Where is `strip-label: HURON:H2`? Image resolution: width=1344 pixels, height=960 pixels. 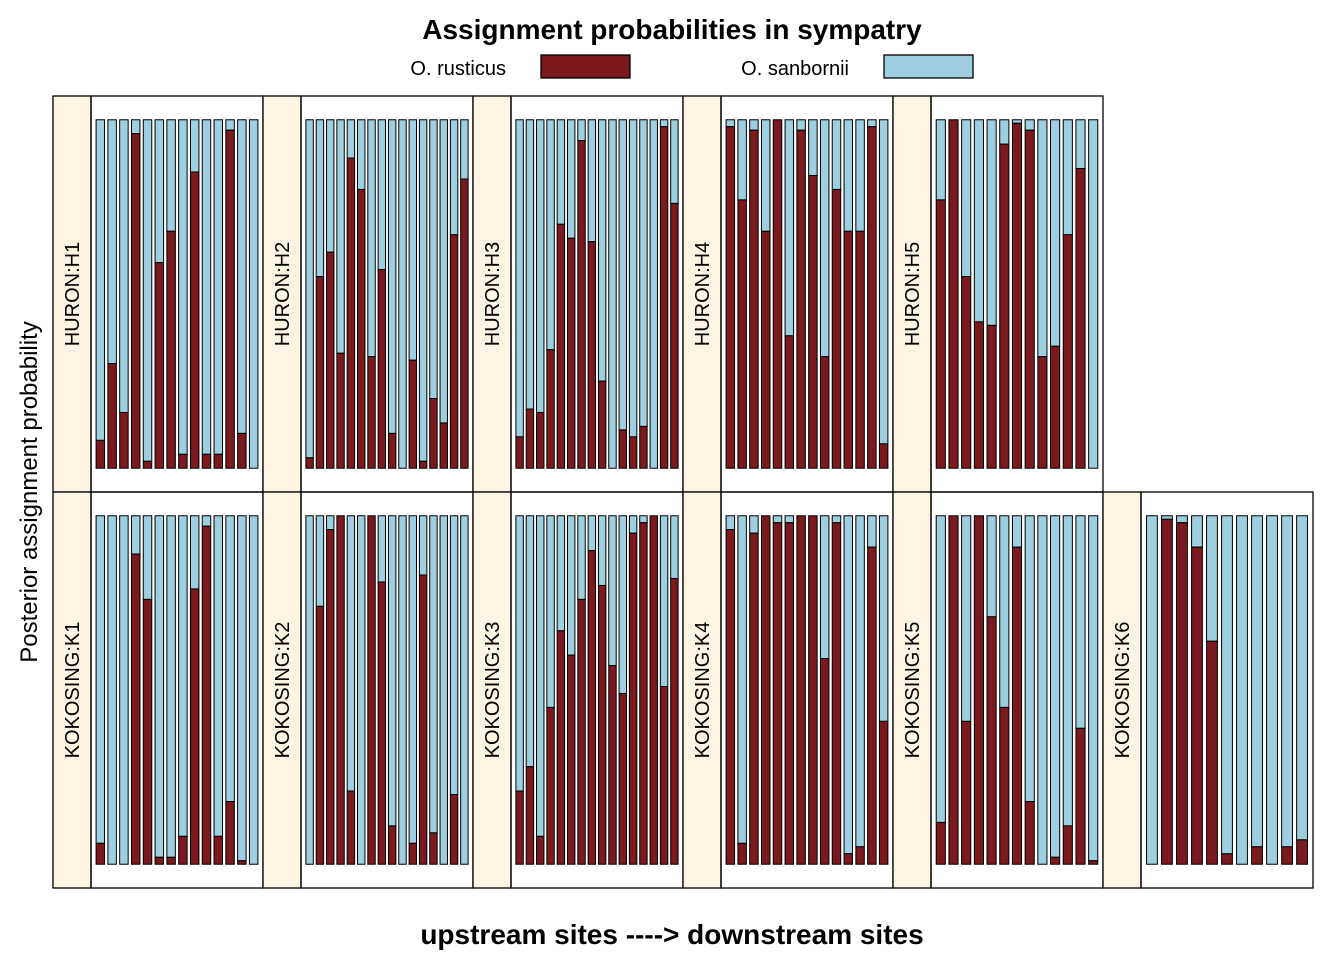
strip-label: HURON:H2 is located at coordinates (283, 294).